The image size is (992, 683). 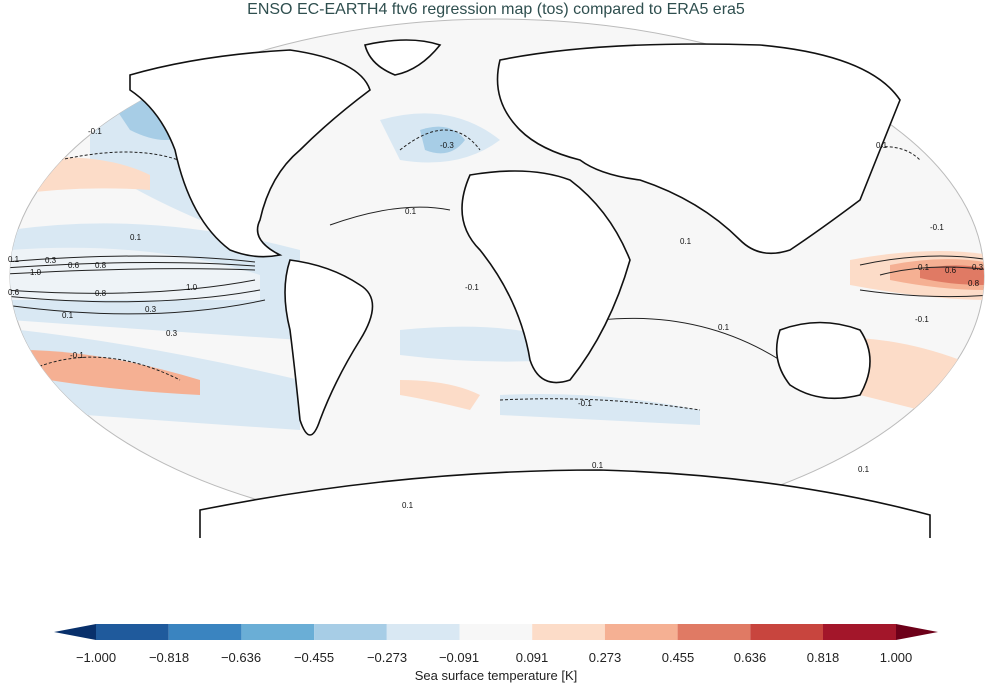 What do you see at coordinates (314, 657) in the screenshot?
I see `tick-label: −0.455` at bounding box center [314, 657].